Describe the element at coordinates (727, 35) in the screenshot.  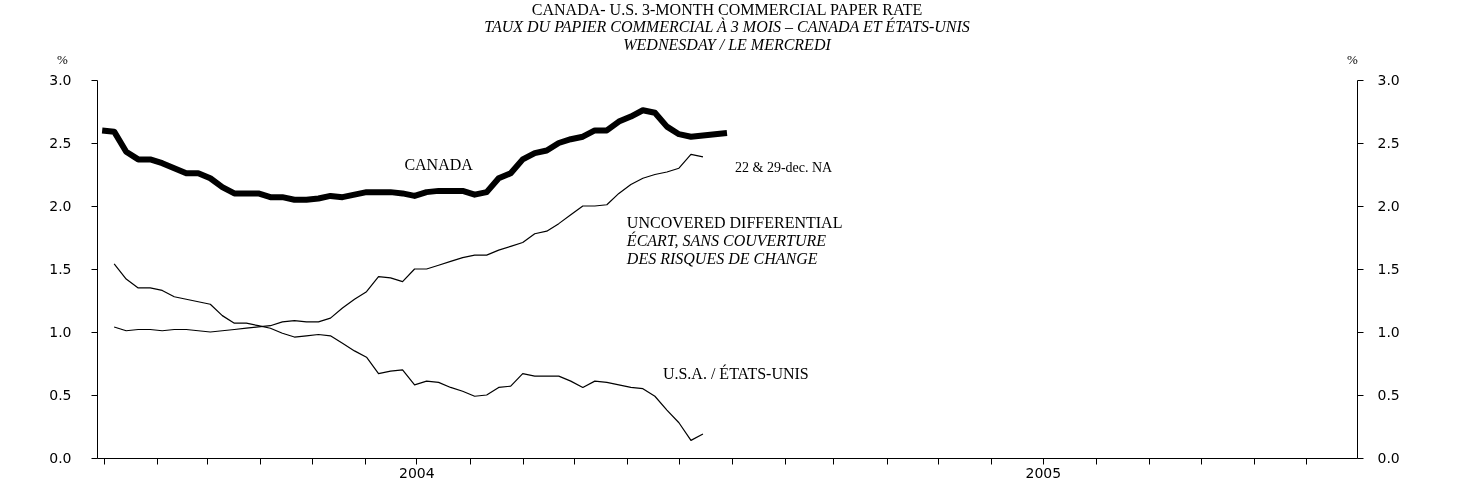
I see `chart-subtitle: TAUX DU PAPIER COMMERCIAL À 3 MOIS – CANADA ET ÉTATS-UNIS WEDNESDAY / LE MERCREDI` at that location.